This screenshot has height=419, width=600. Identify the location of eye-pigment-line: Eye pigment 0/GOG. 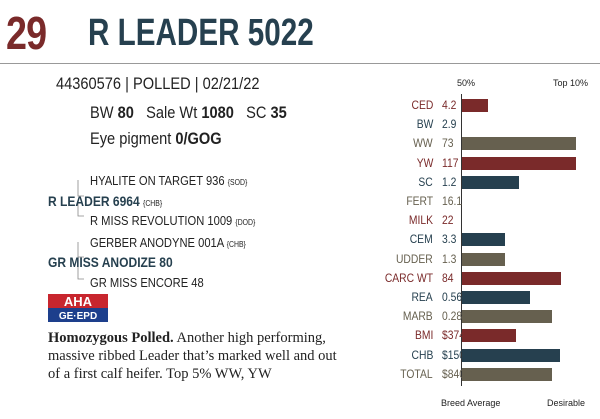
(156, 139).